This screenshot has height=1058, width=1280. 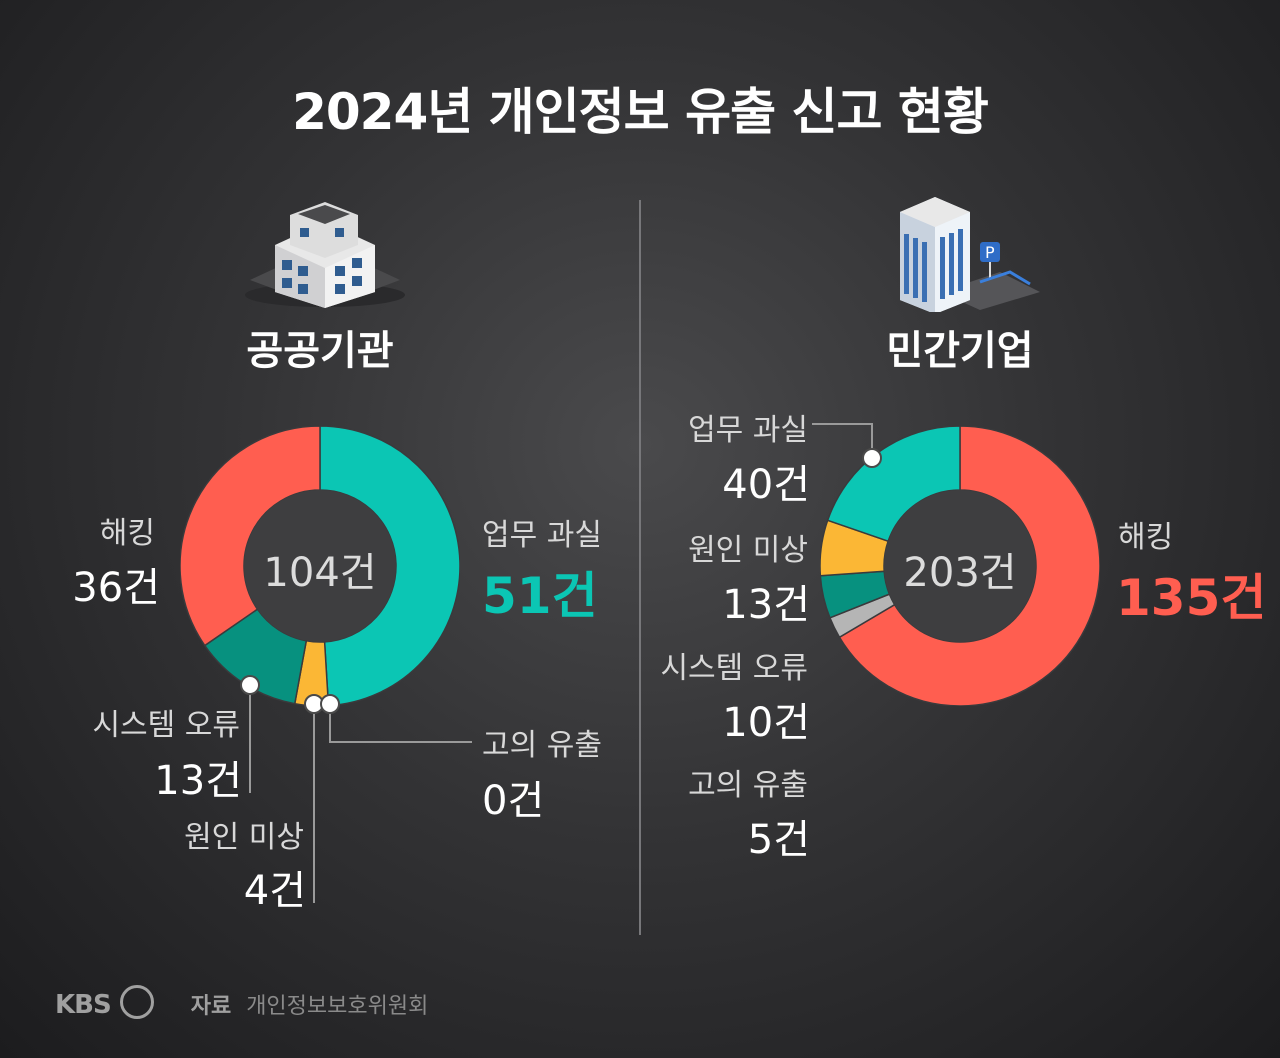 I want to click on public-work-error-label: 업무 과실, so click(x=542, y=535).